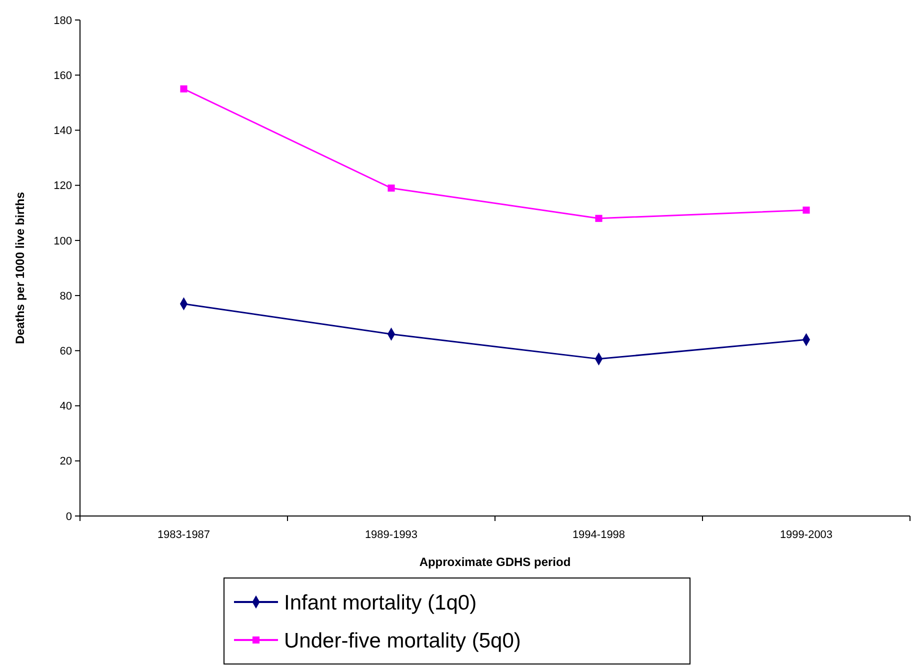  Describe the element at coordinates (66, 406) in the screenshot. I see `y-tick-label: 40` at that location.